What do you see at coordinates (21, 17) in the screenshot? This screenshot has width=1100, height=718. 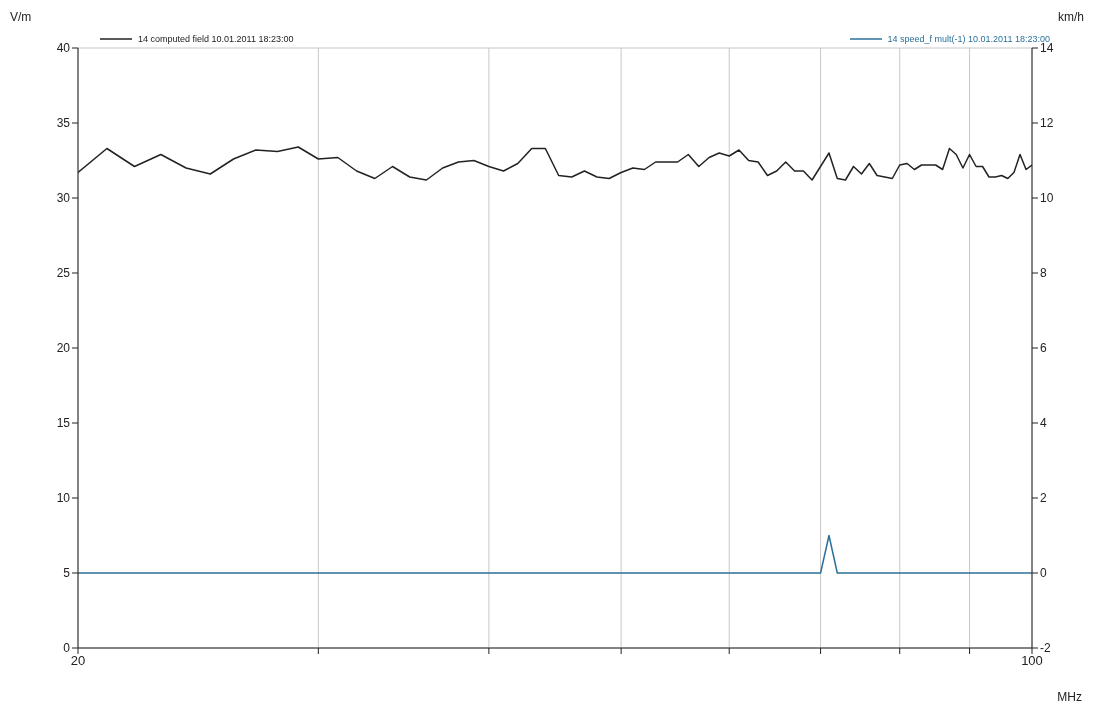 I see `y-axis-title: V/m` at bounding box center [21, 17].